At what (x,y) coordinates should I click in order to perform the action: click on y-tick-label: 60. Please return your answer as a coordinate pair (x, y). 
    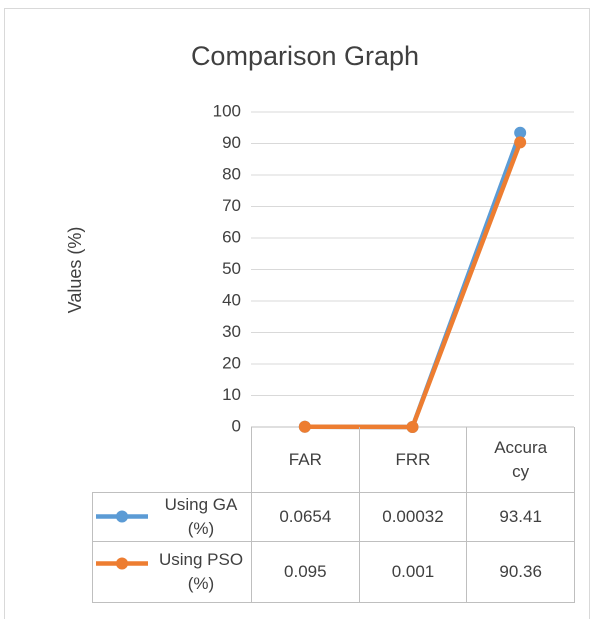
    Looking at the image, I should click on (231, 236).